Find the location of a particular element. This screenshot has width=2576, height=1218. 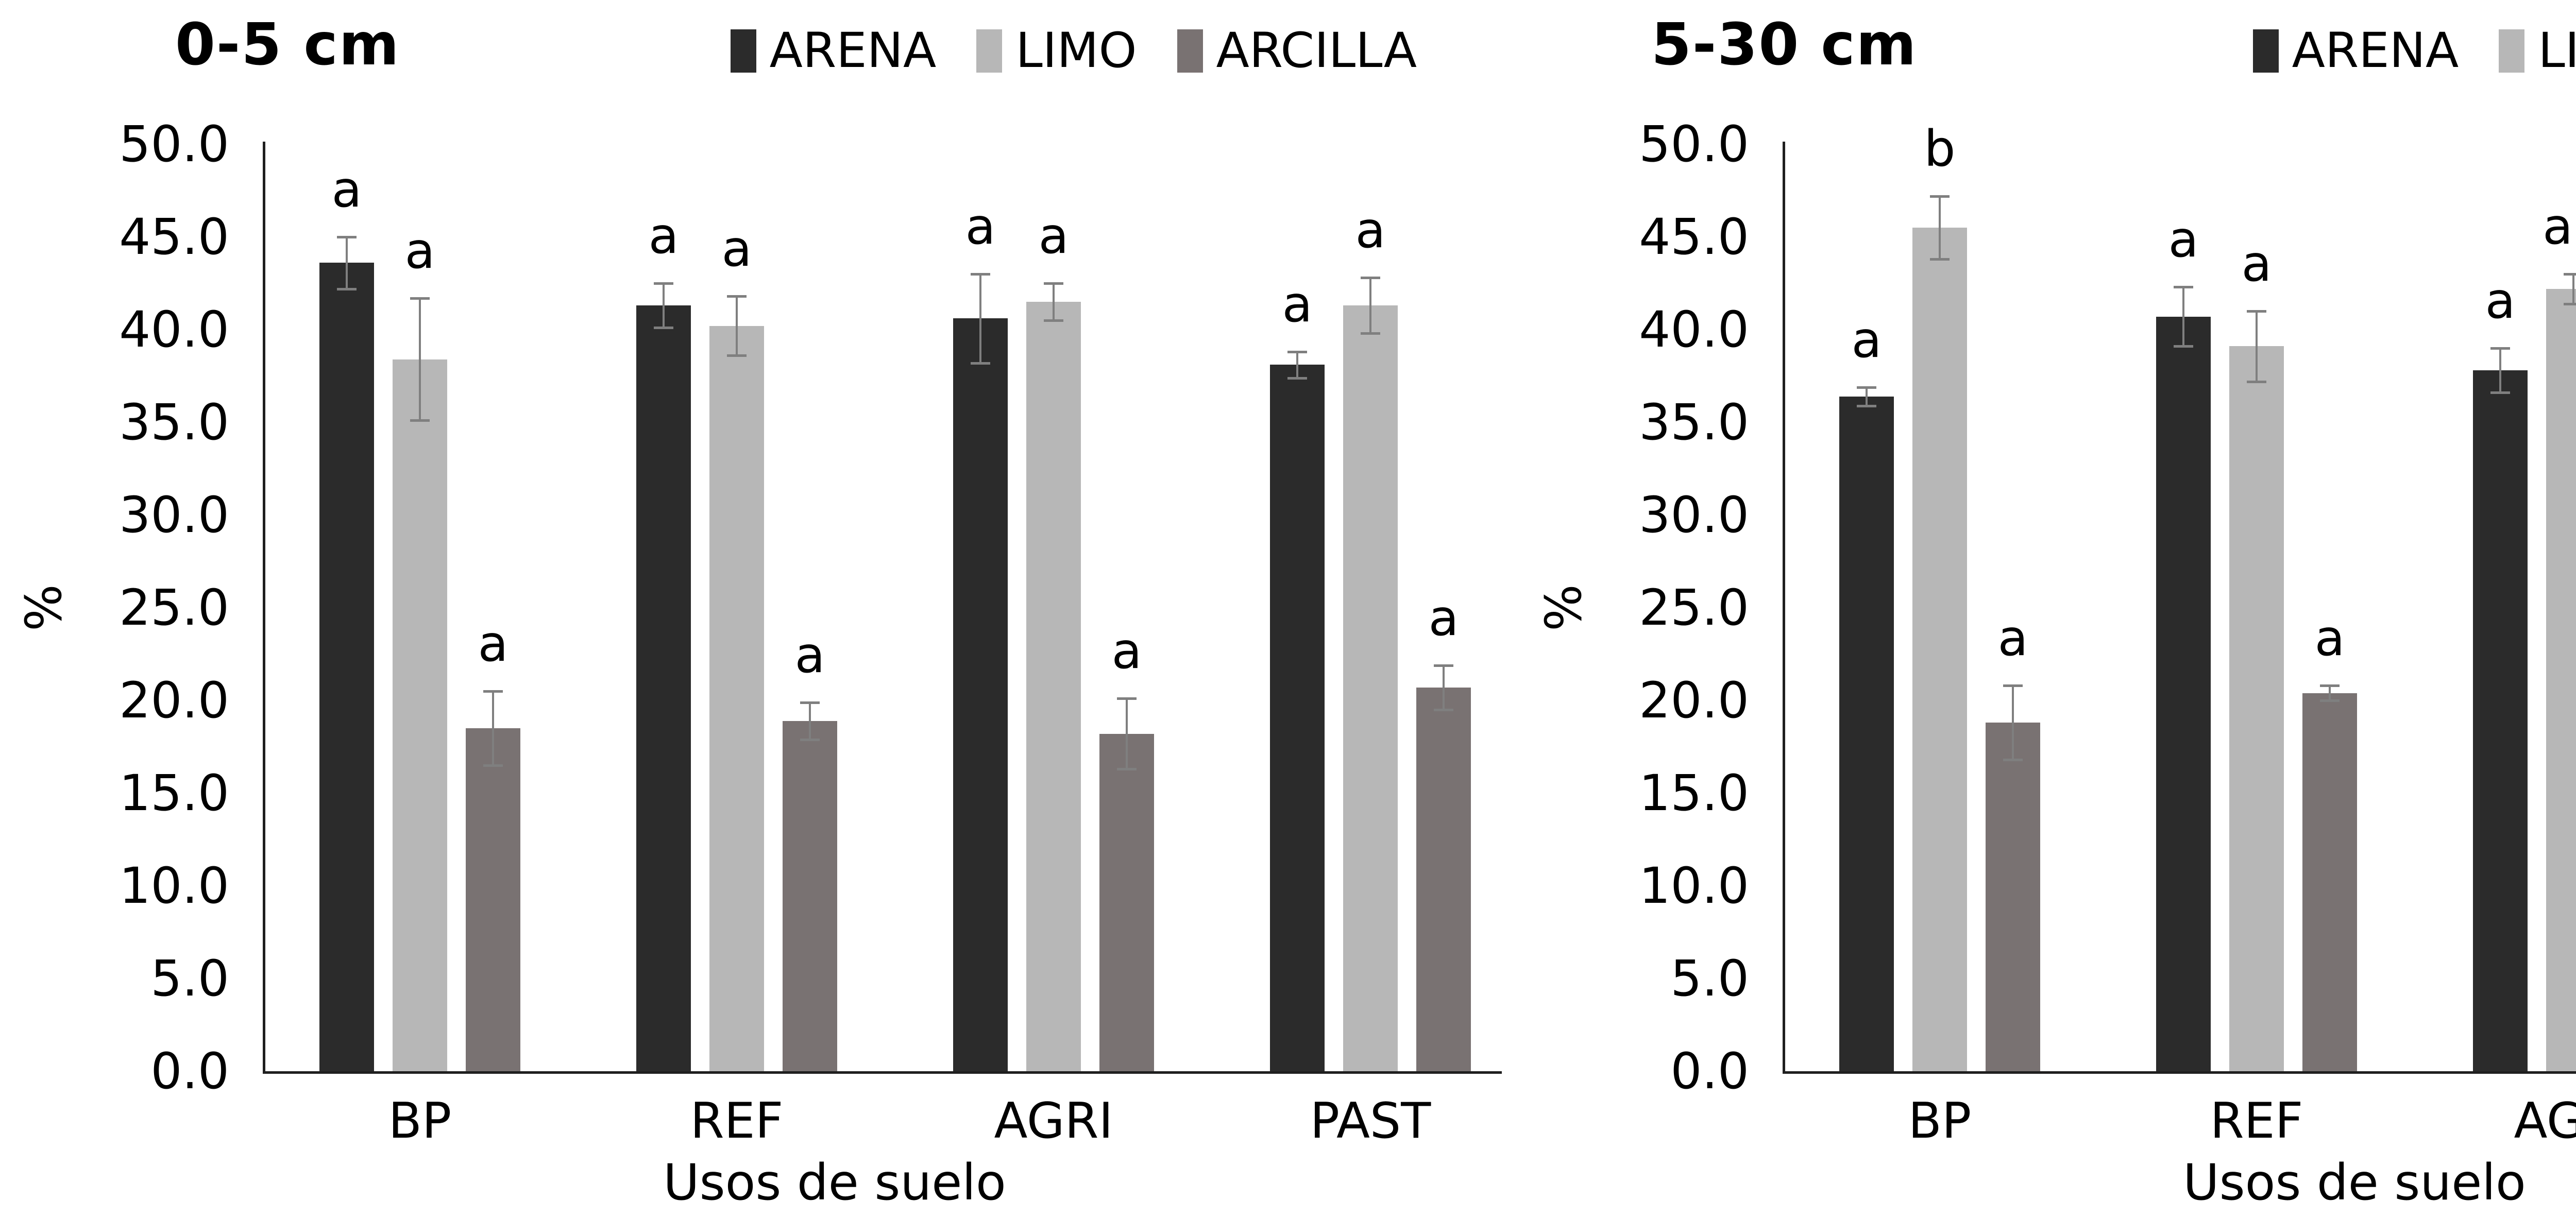

y-tick-label: 25.0 is located at coordinates (1694, 608).